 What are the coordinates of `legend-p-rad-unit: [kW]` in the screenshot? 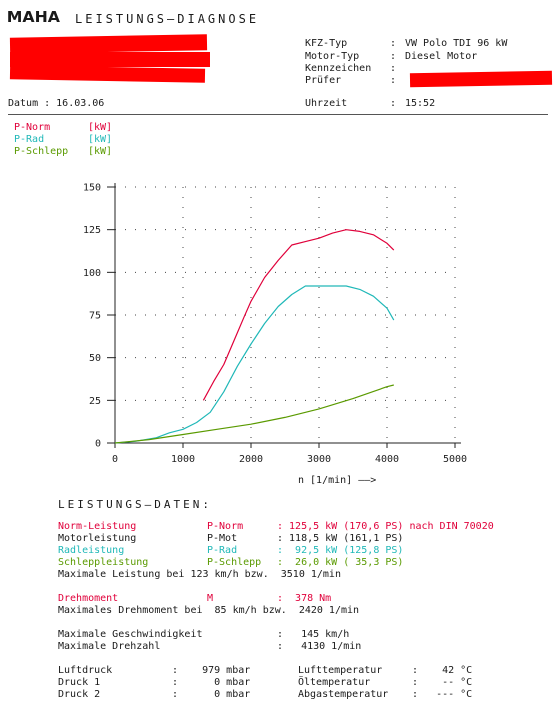 It's located at (100, 139).